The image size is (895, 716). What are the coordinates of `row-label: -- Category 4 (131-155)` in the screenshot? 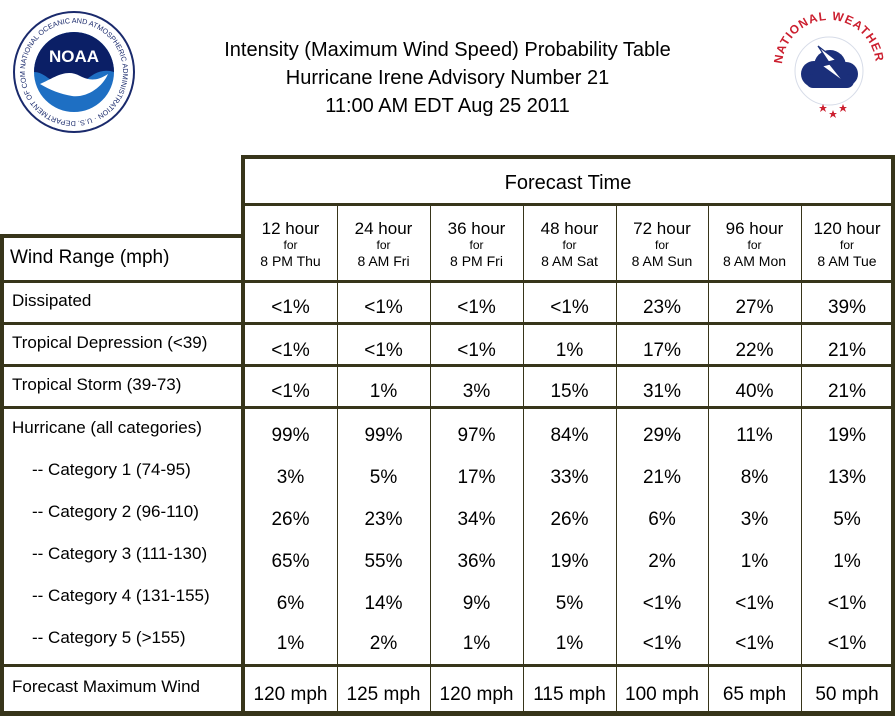 It's located at (121, 595).